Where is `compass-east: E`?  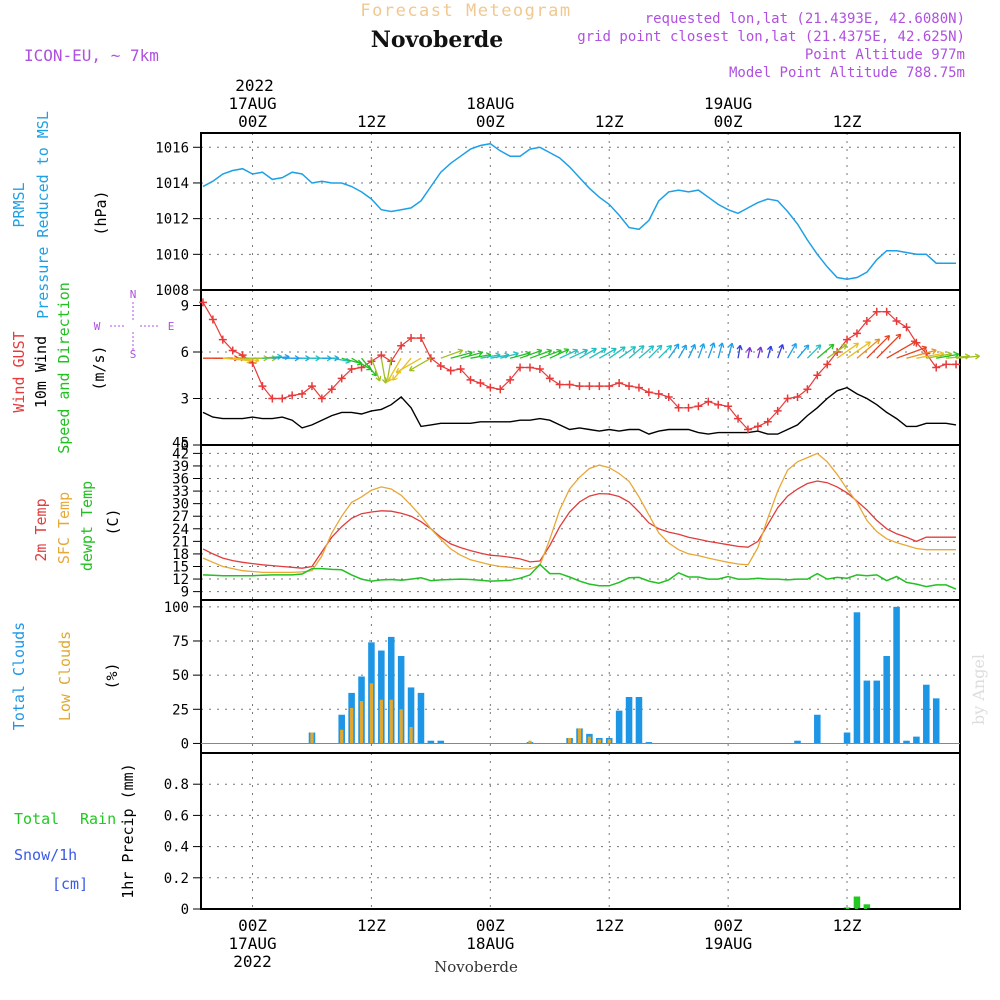
compass-east: E is located at coordinates (171, 326).